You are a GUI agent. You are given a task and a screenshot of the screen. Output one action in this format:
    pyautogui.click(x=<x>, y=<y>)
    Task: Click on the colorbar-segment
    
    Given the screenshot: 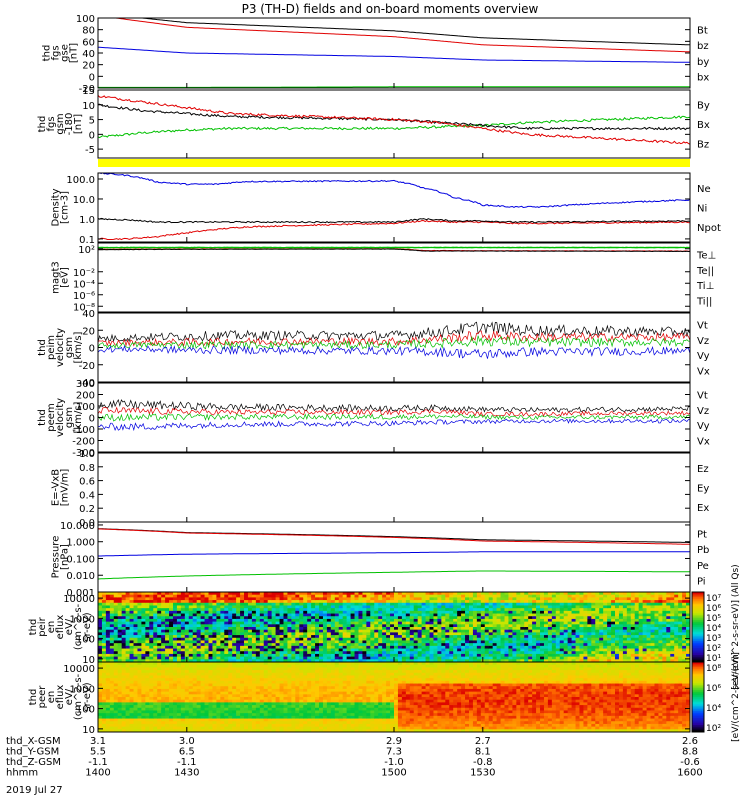 What is the action you would take?
    pyautogui.click(x=698, y=607)
    